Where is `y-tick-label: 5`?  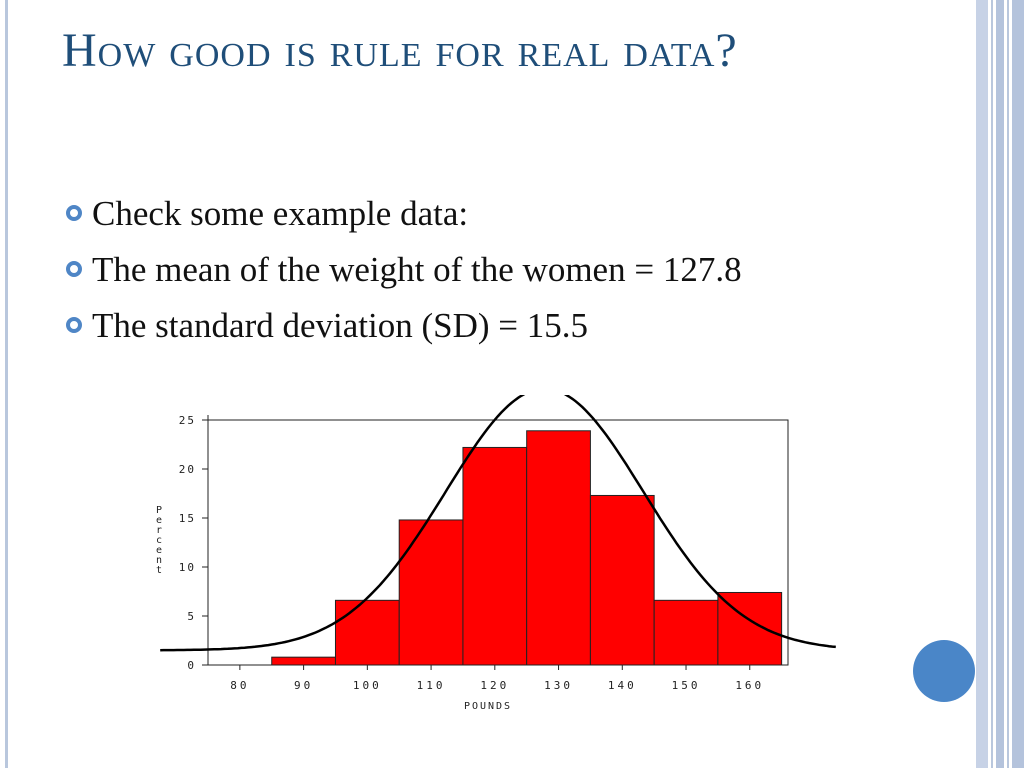
y-tick-label: 5 is located at coordinates (191, 616).